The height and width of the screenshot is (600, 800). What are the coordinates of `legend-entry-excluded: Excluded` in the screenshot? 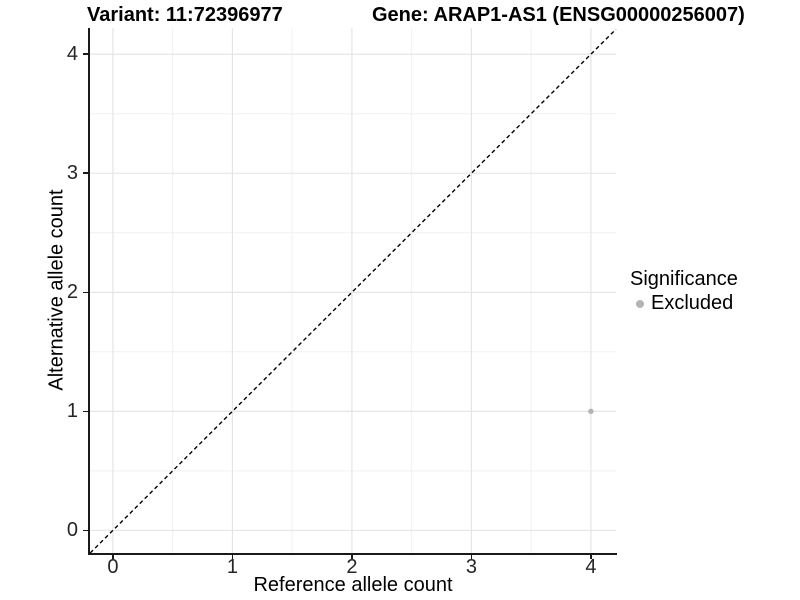 It's located at (684, 303).